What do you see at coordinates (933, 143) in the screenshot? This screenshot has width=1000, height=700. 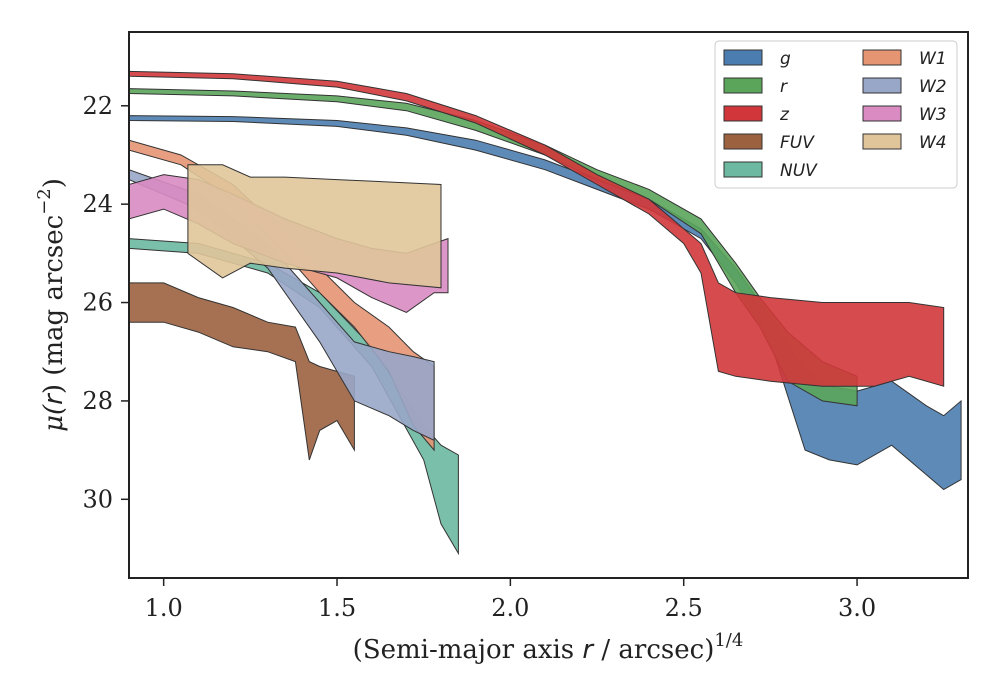 I see `legend-label-w4: W4` at bounding box center [933, 143].